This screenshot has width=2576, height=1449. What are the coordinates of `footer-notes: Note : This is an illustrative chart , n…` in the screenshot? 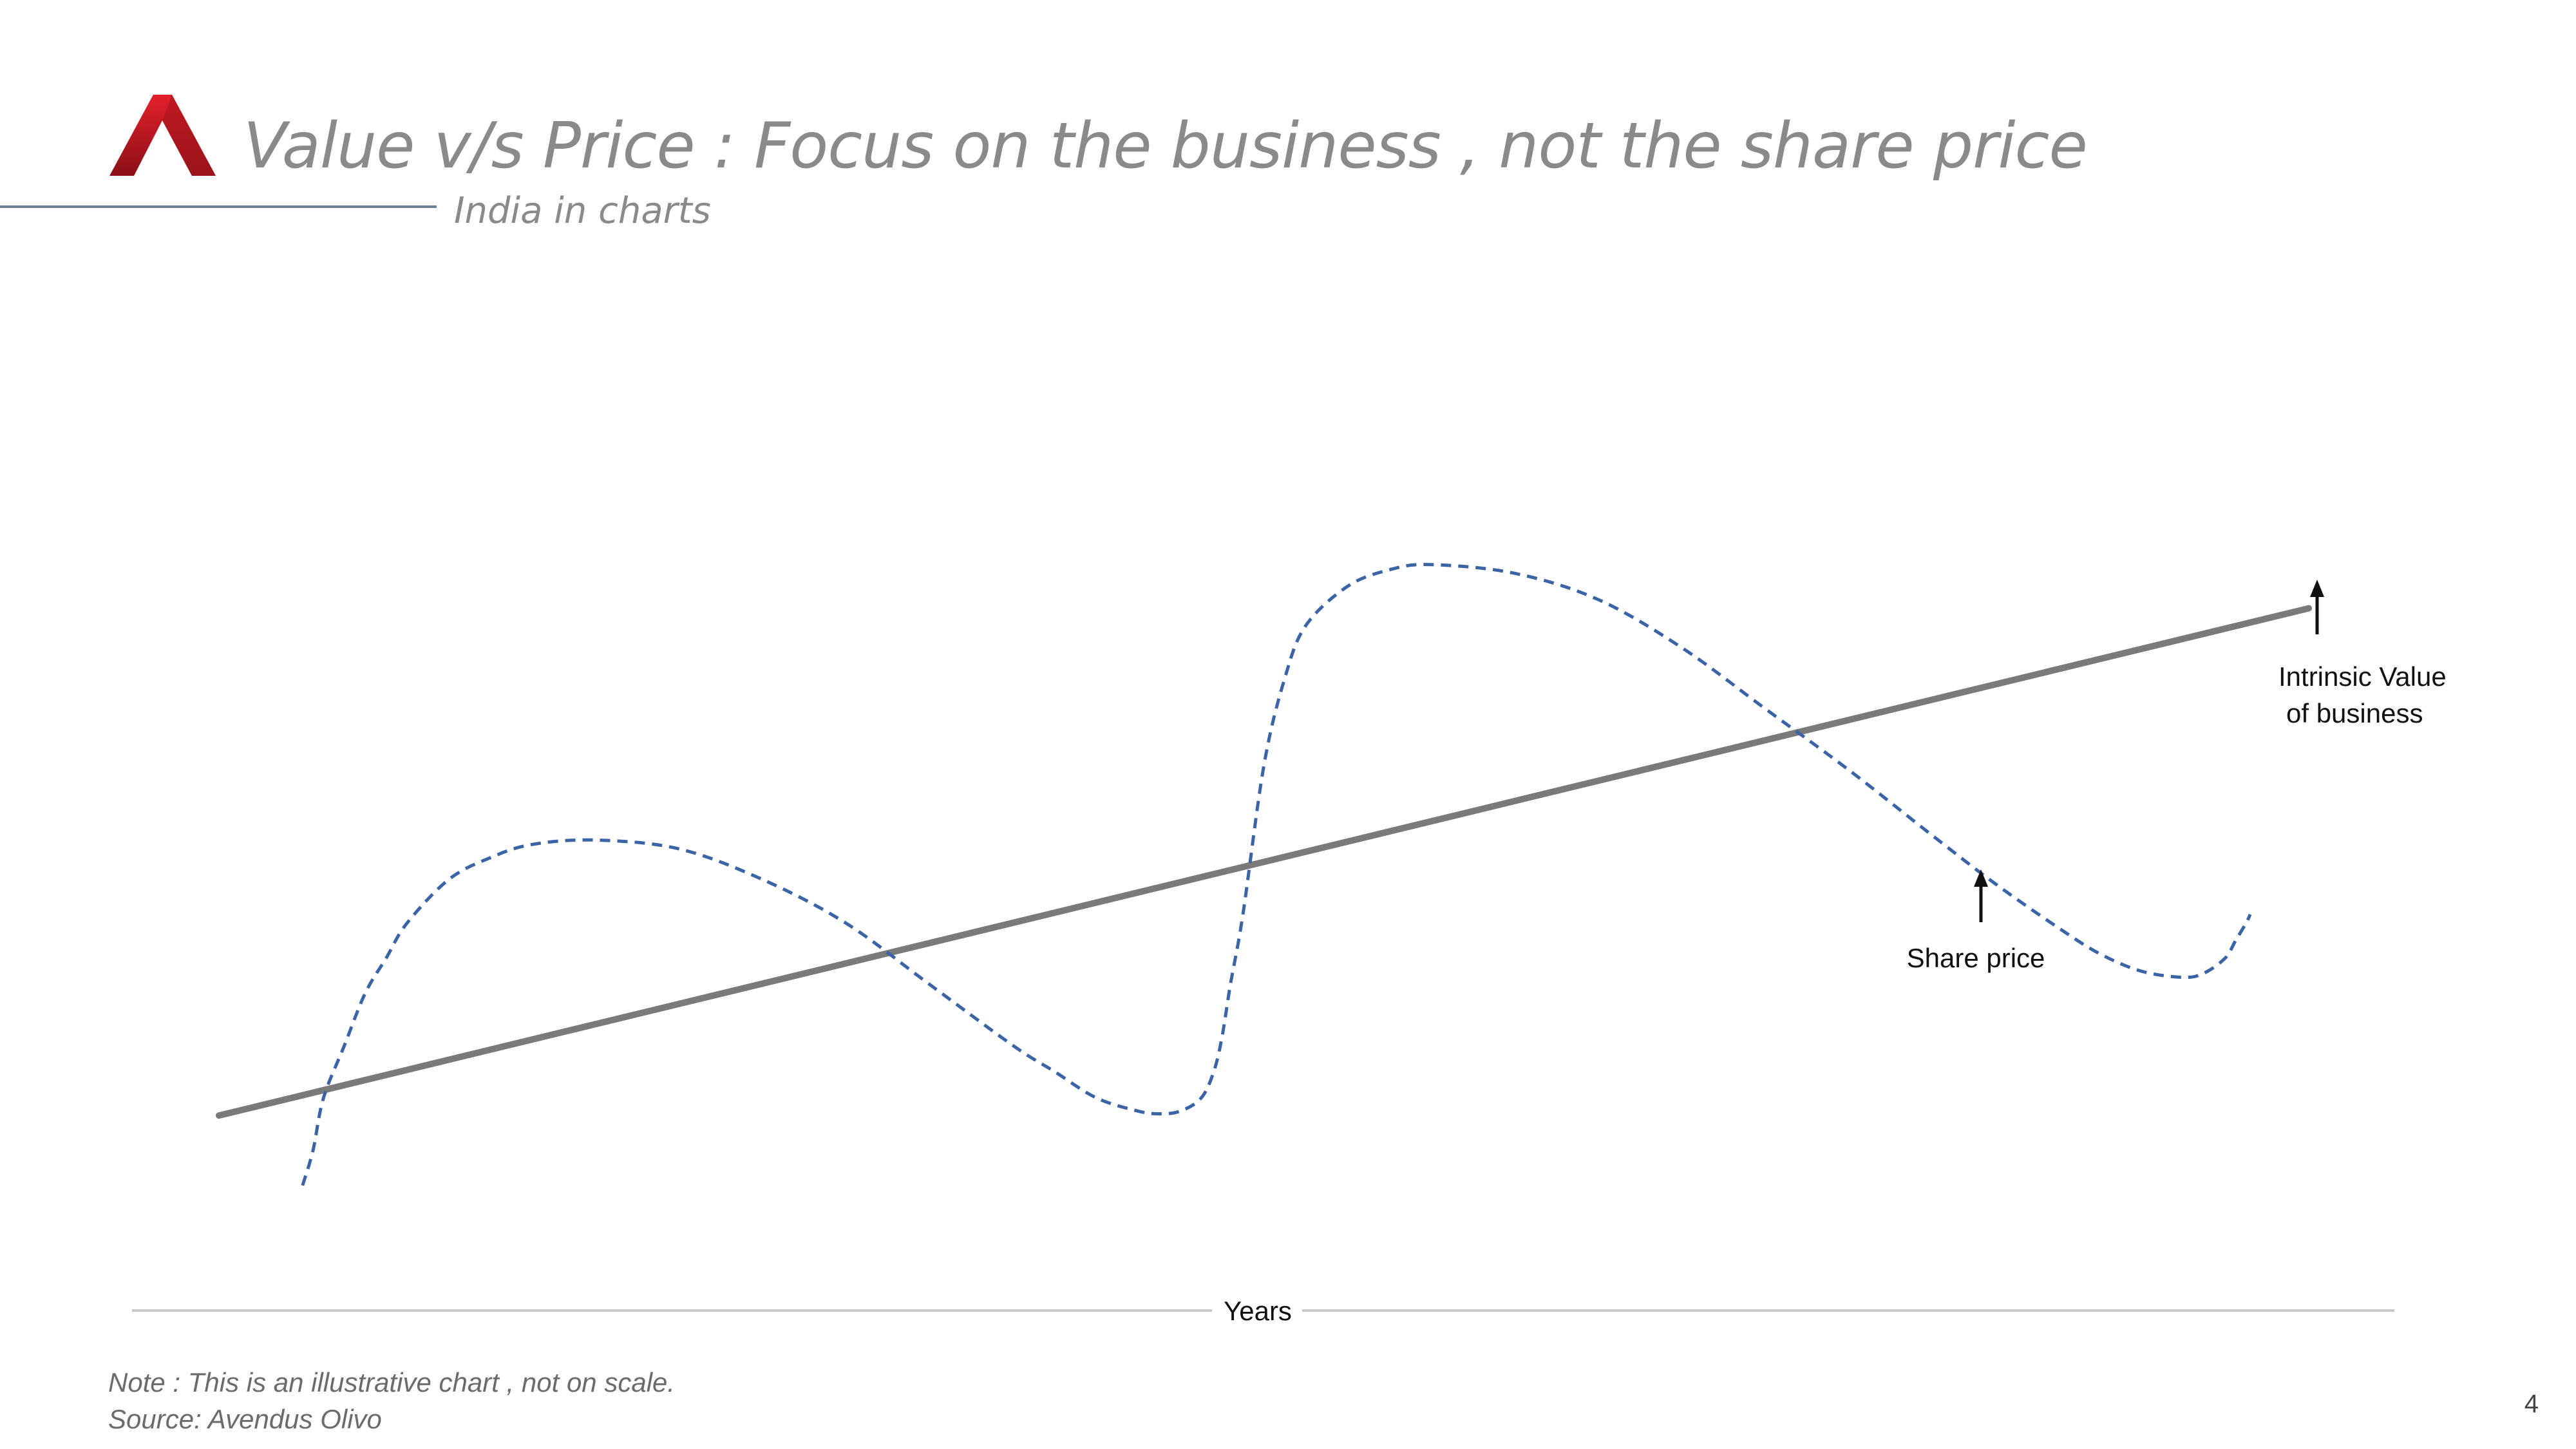 It's located at (391, 1401).